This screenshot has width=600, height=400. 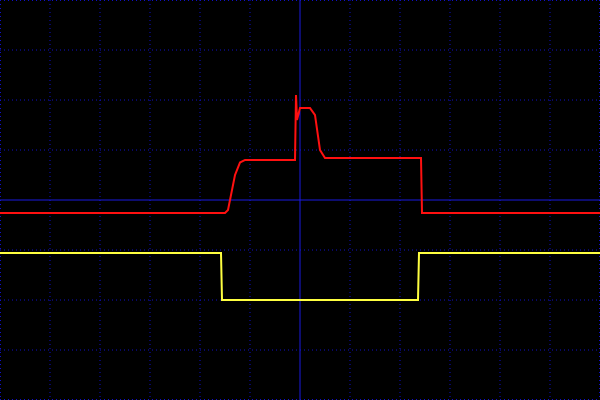 What do you see at coordinates (300, 276) in the screenshot?
I see `trace` at bounding box center [300, 276].